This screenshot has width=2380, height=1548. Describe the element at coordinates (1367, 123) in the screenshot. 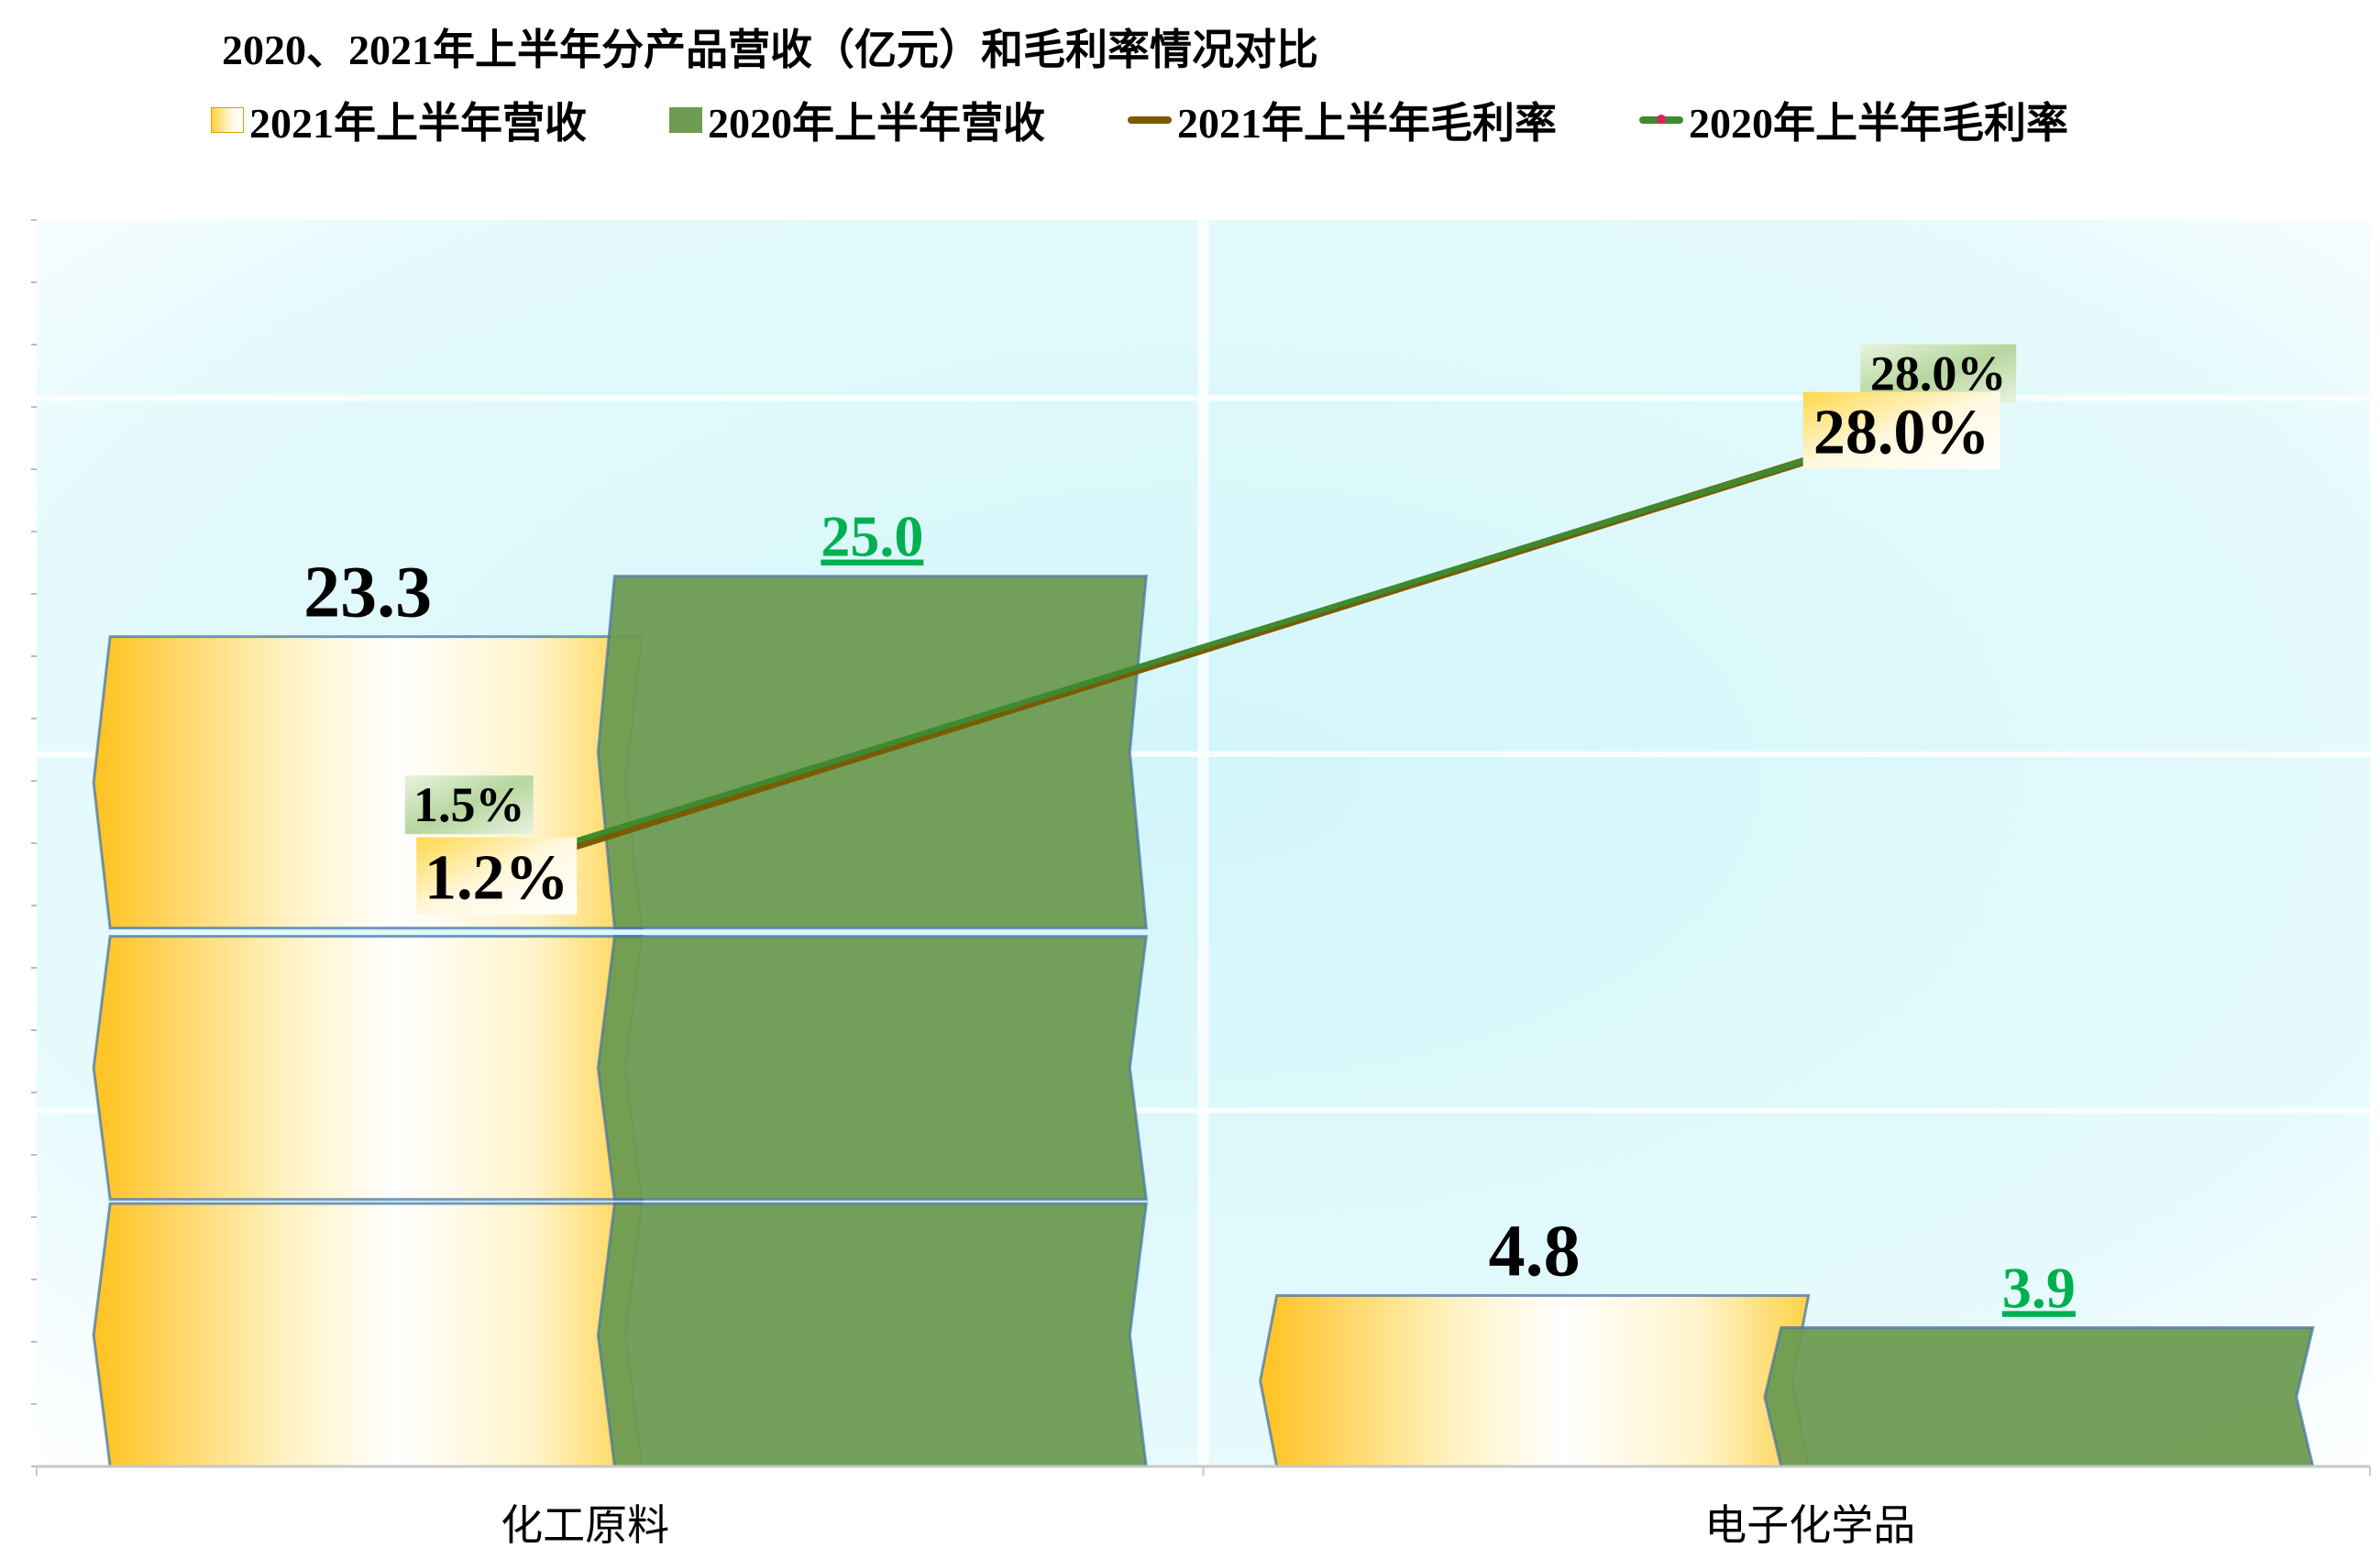

I see `legend-label-2021-margin: 2021年上半年毛利率` at that location.